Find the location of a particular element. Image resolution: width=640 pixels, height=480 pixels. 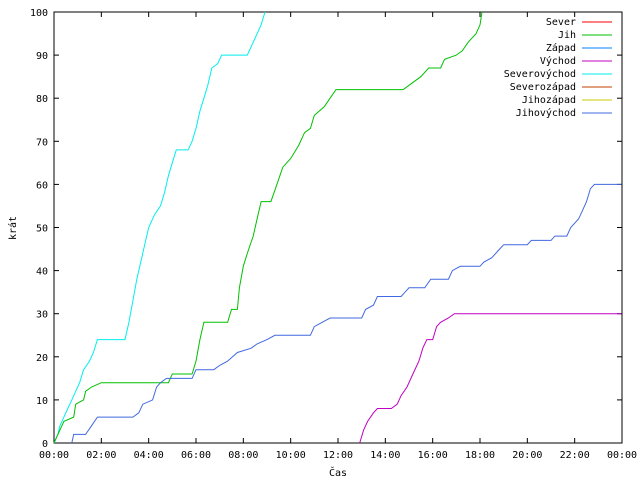

x-tick-label: 08:00 is located at coordinates (243, 455).